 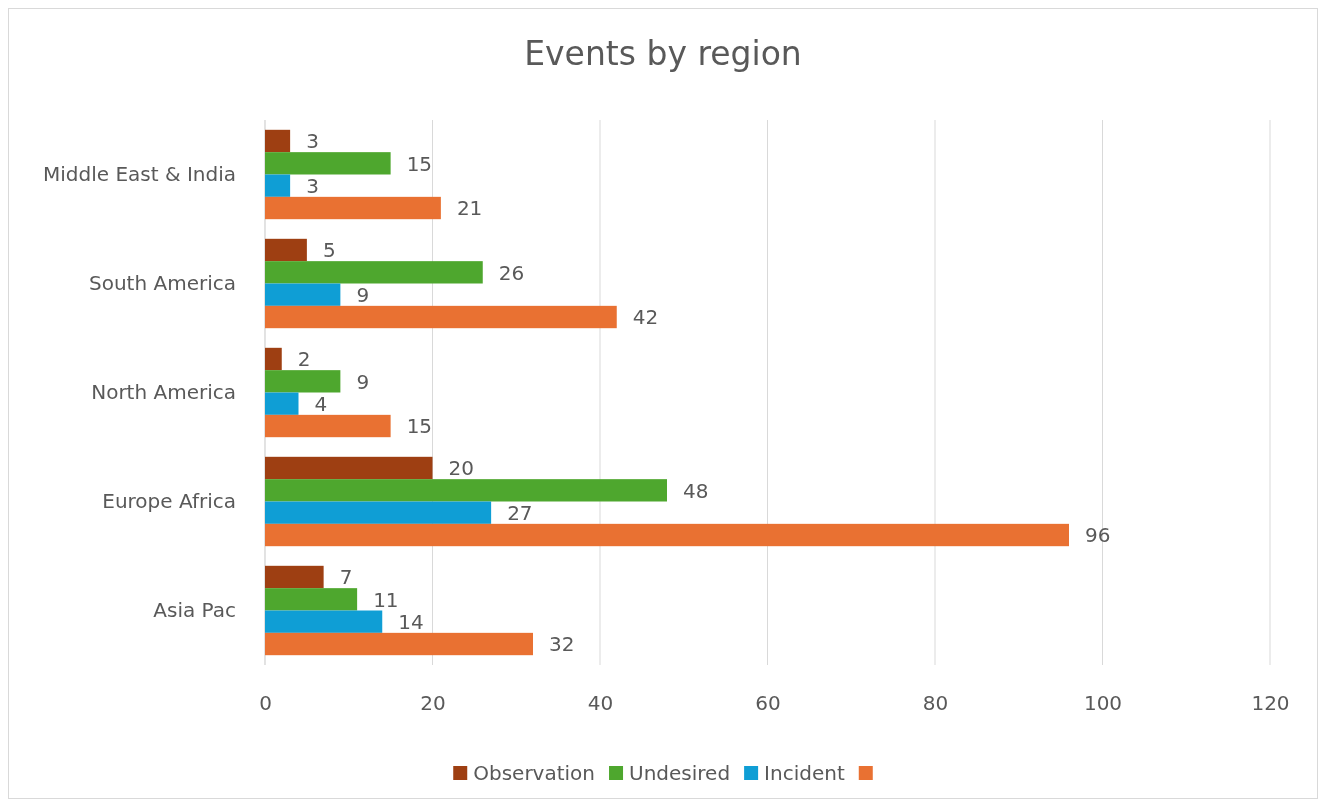 What do you see at coordinates (386, 599) in the screenshot?
I see `data-label: 11` at bounding box center [386, 599].